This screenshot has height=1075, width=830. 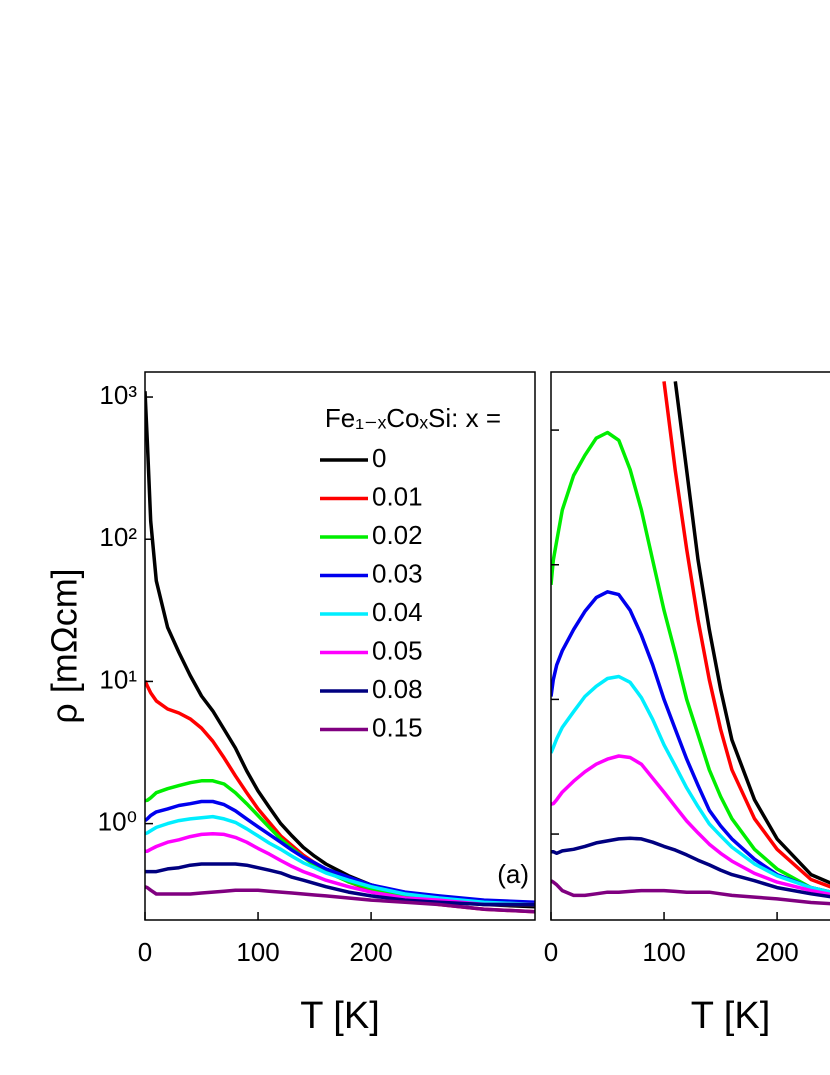 I want to click on legend-label: 0.01, so click(x=397, y=496).